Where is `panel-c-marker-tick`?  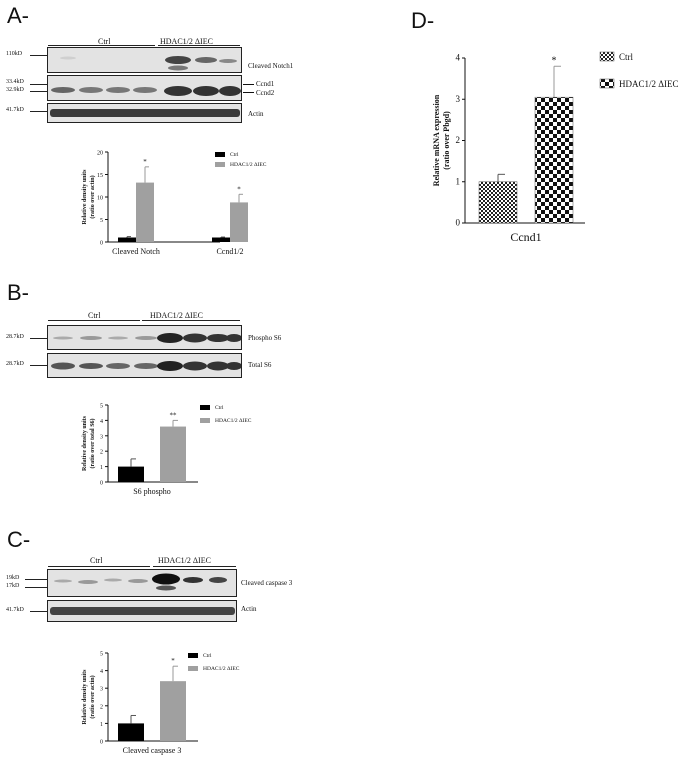 panel-c-marker-tick is located at coordinates (36, 587).